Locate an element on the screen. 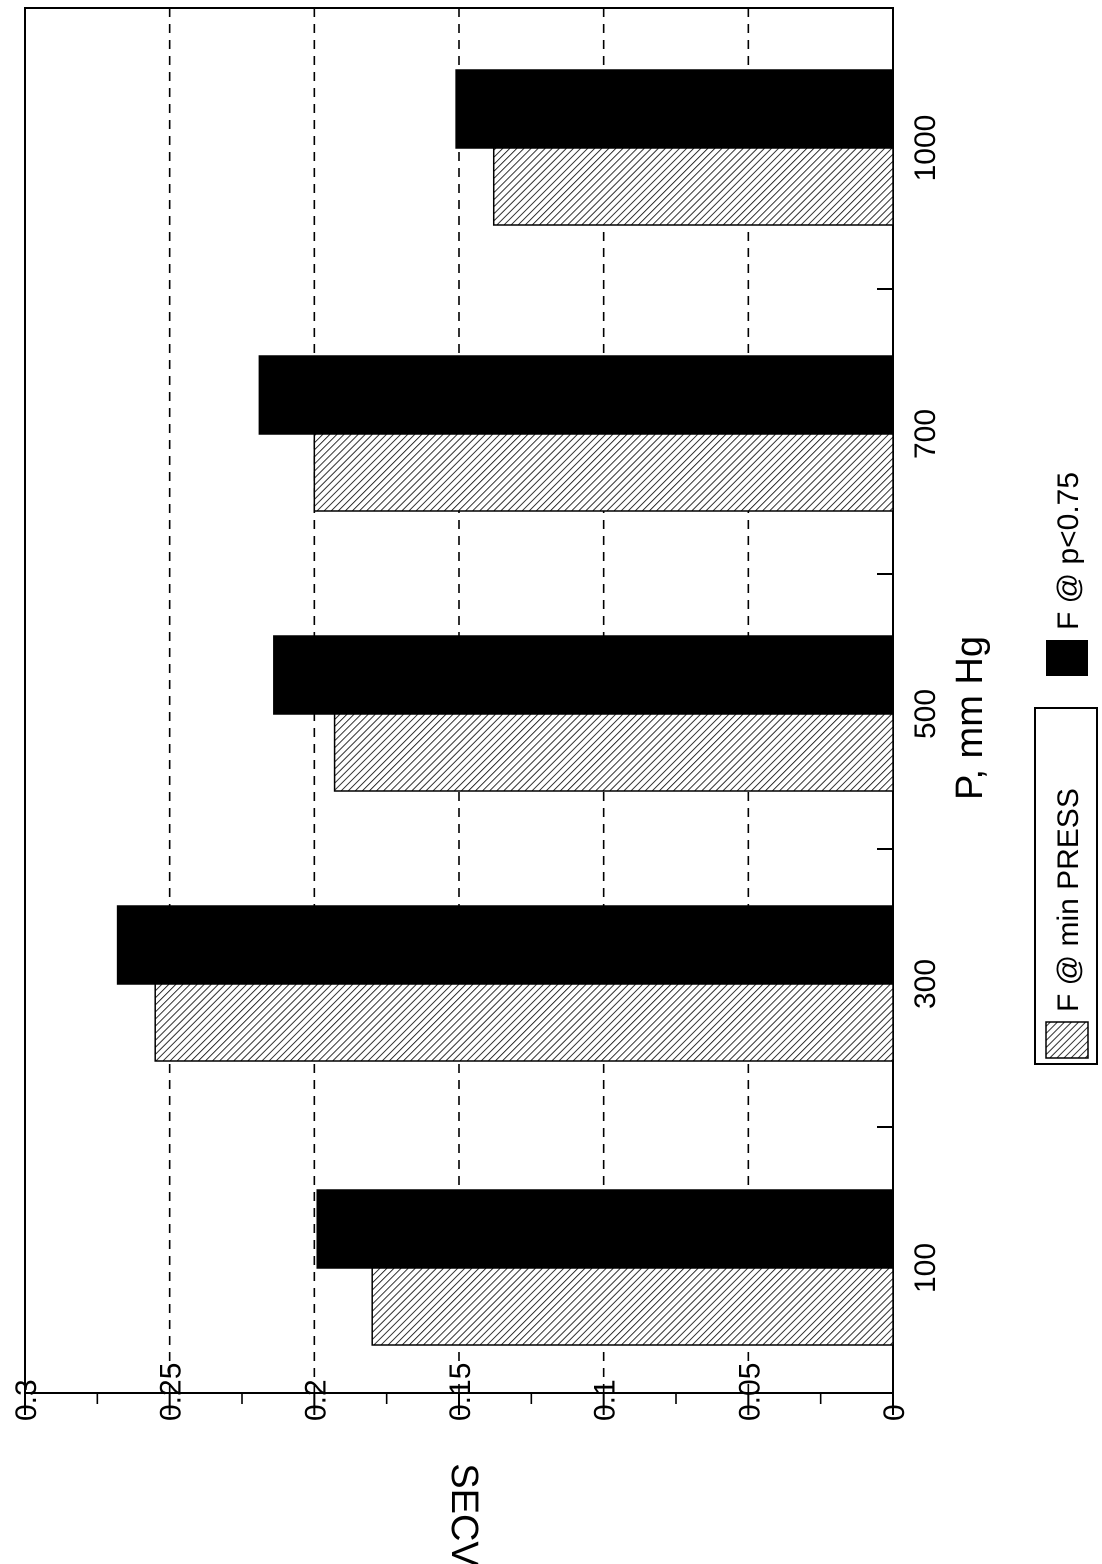 The height and width of the screenshot is (1564, 1102). category-axis: 100 300 500 700 1000 is located at coordinates (909, 704).